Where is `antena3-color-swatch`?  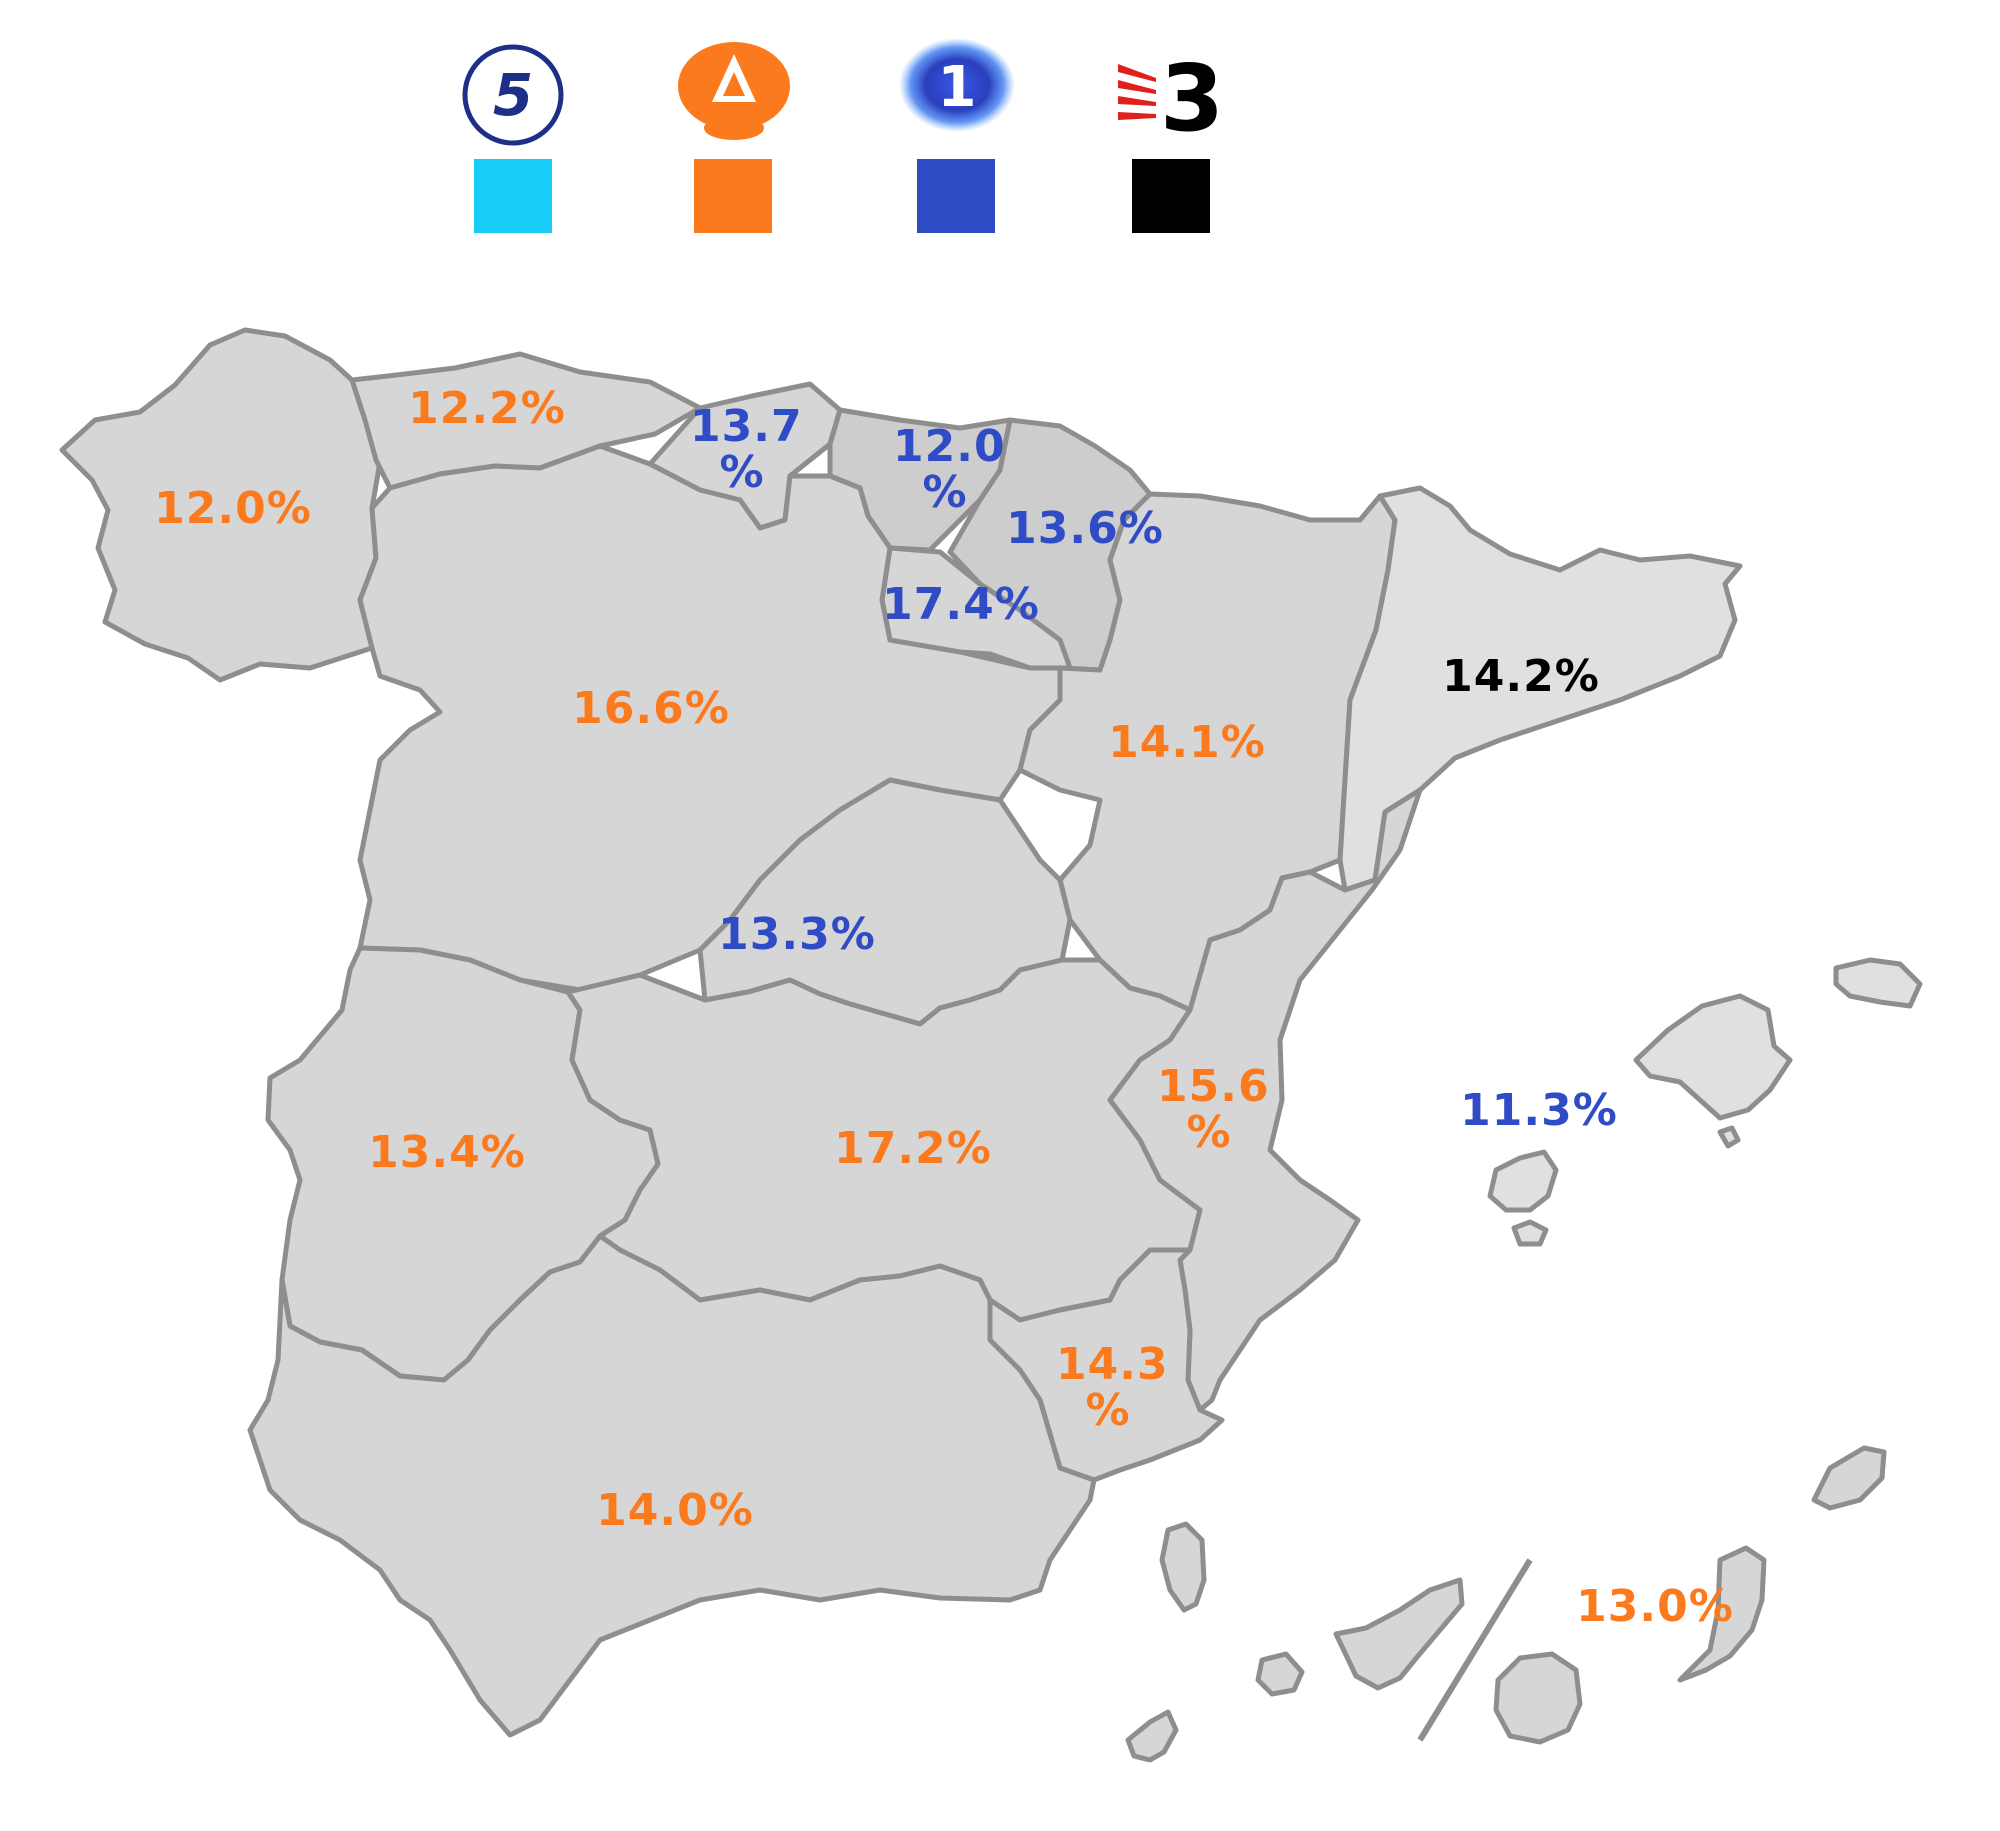 antena3-color-swatch is located at coordinates (733, 196).